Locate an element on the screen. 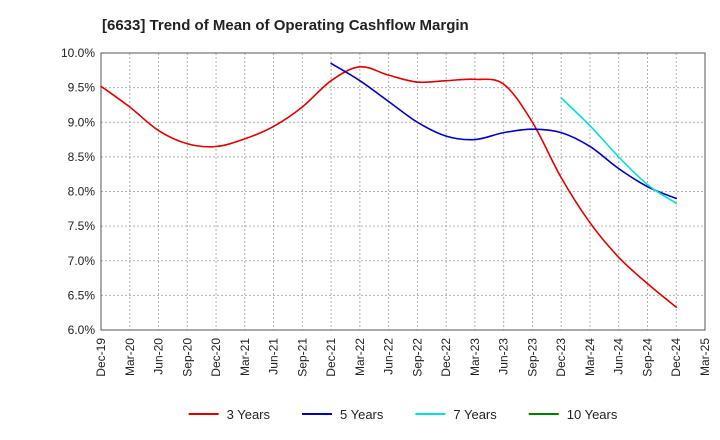 This screenshot has width=720, height=440. y-tick-label: 8.0% is located at coordinates (82, 192).